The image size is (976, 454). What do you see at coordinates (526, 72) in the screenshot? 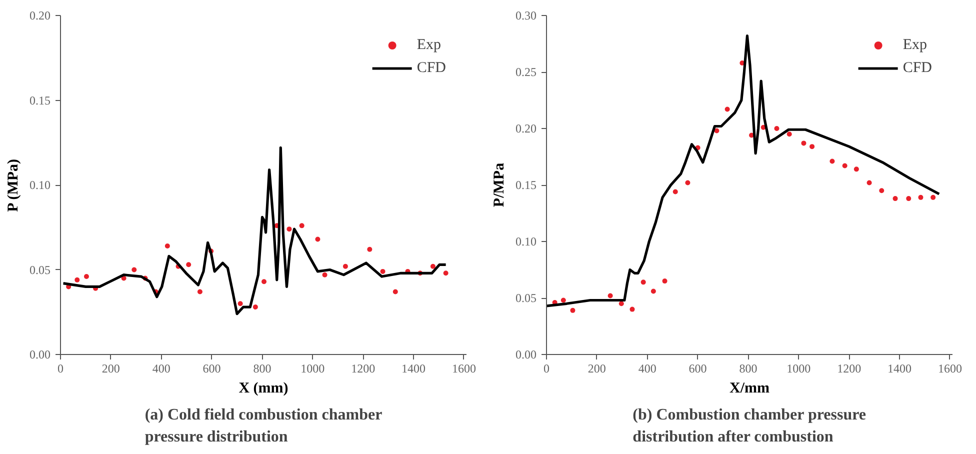
I see `y-tick-label: 0.25` at bounding box center [526, 72].